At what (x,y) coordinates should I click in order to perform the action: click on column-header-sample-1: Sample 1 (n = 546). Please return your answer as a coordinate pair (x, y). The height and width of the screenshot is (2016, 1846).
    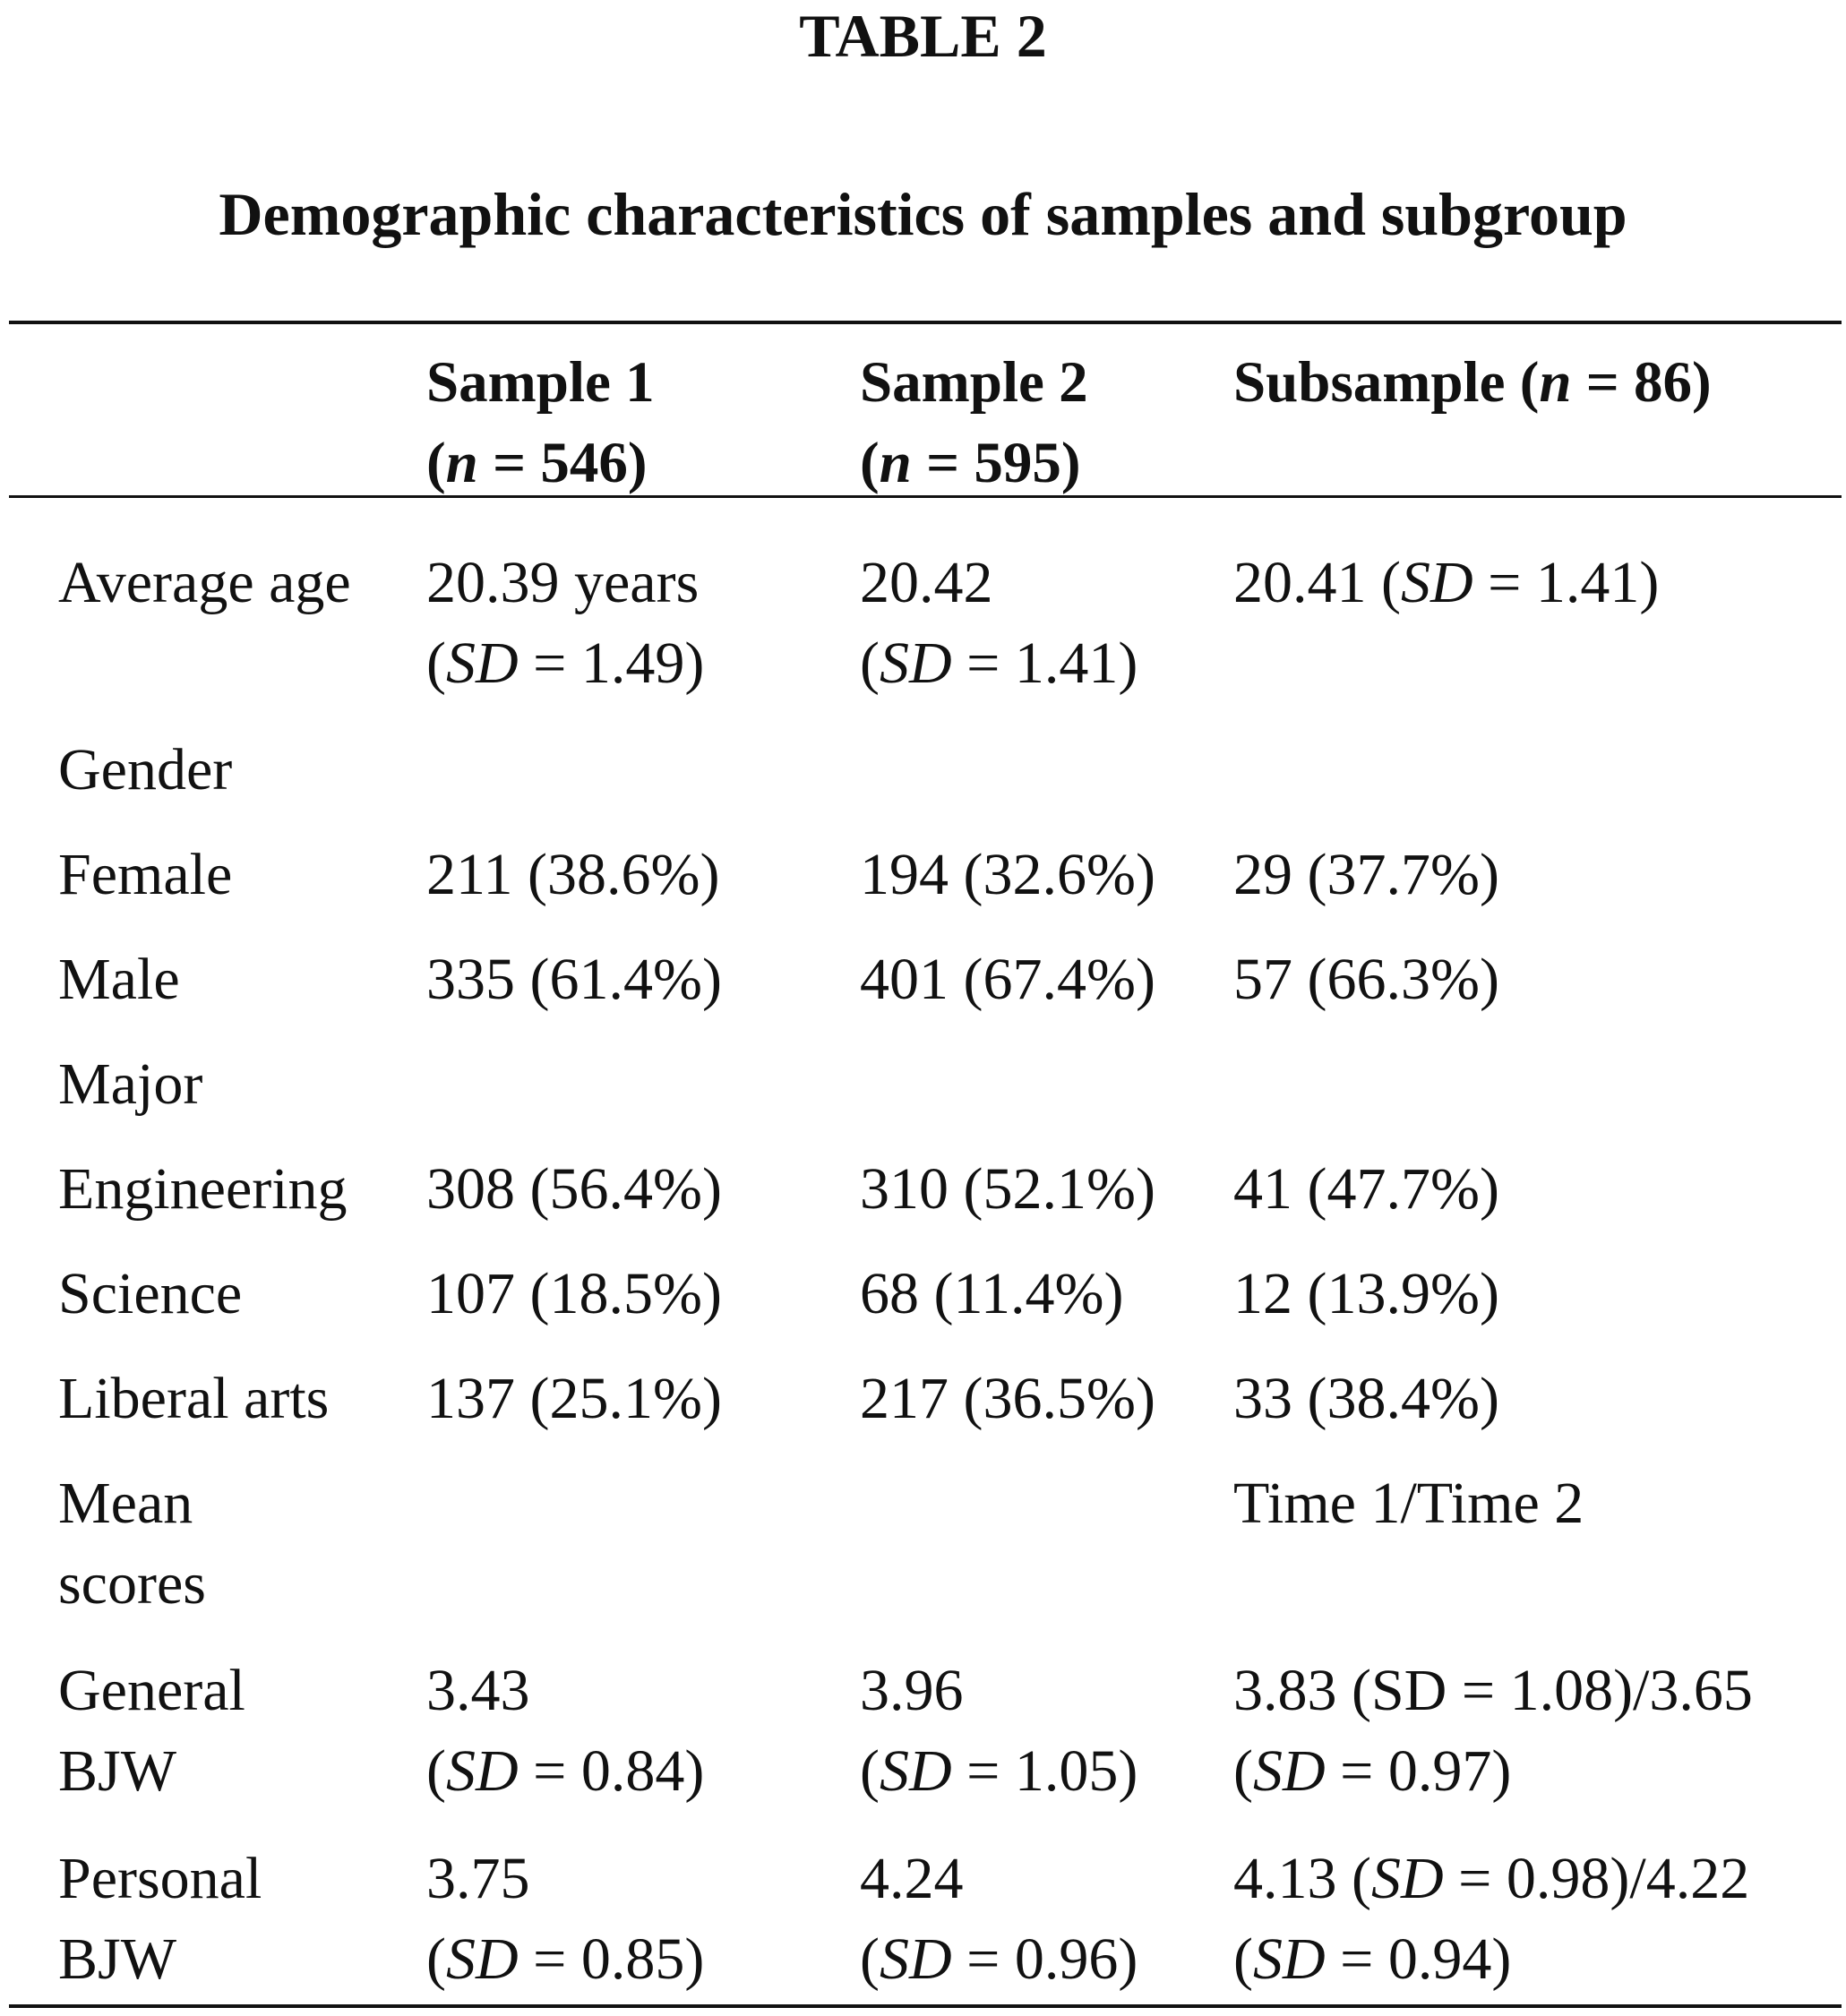
    Looking at the image, I should click on (540, 422).